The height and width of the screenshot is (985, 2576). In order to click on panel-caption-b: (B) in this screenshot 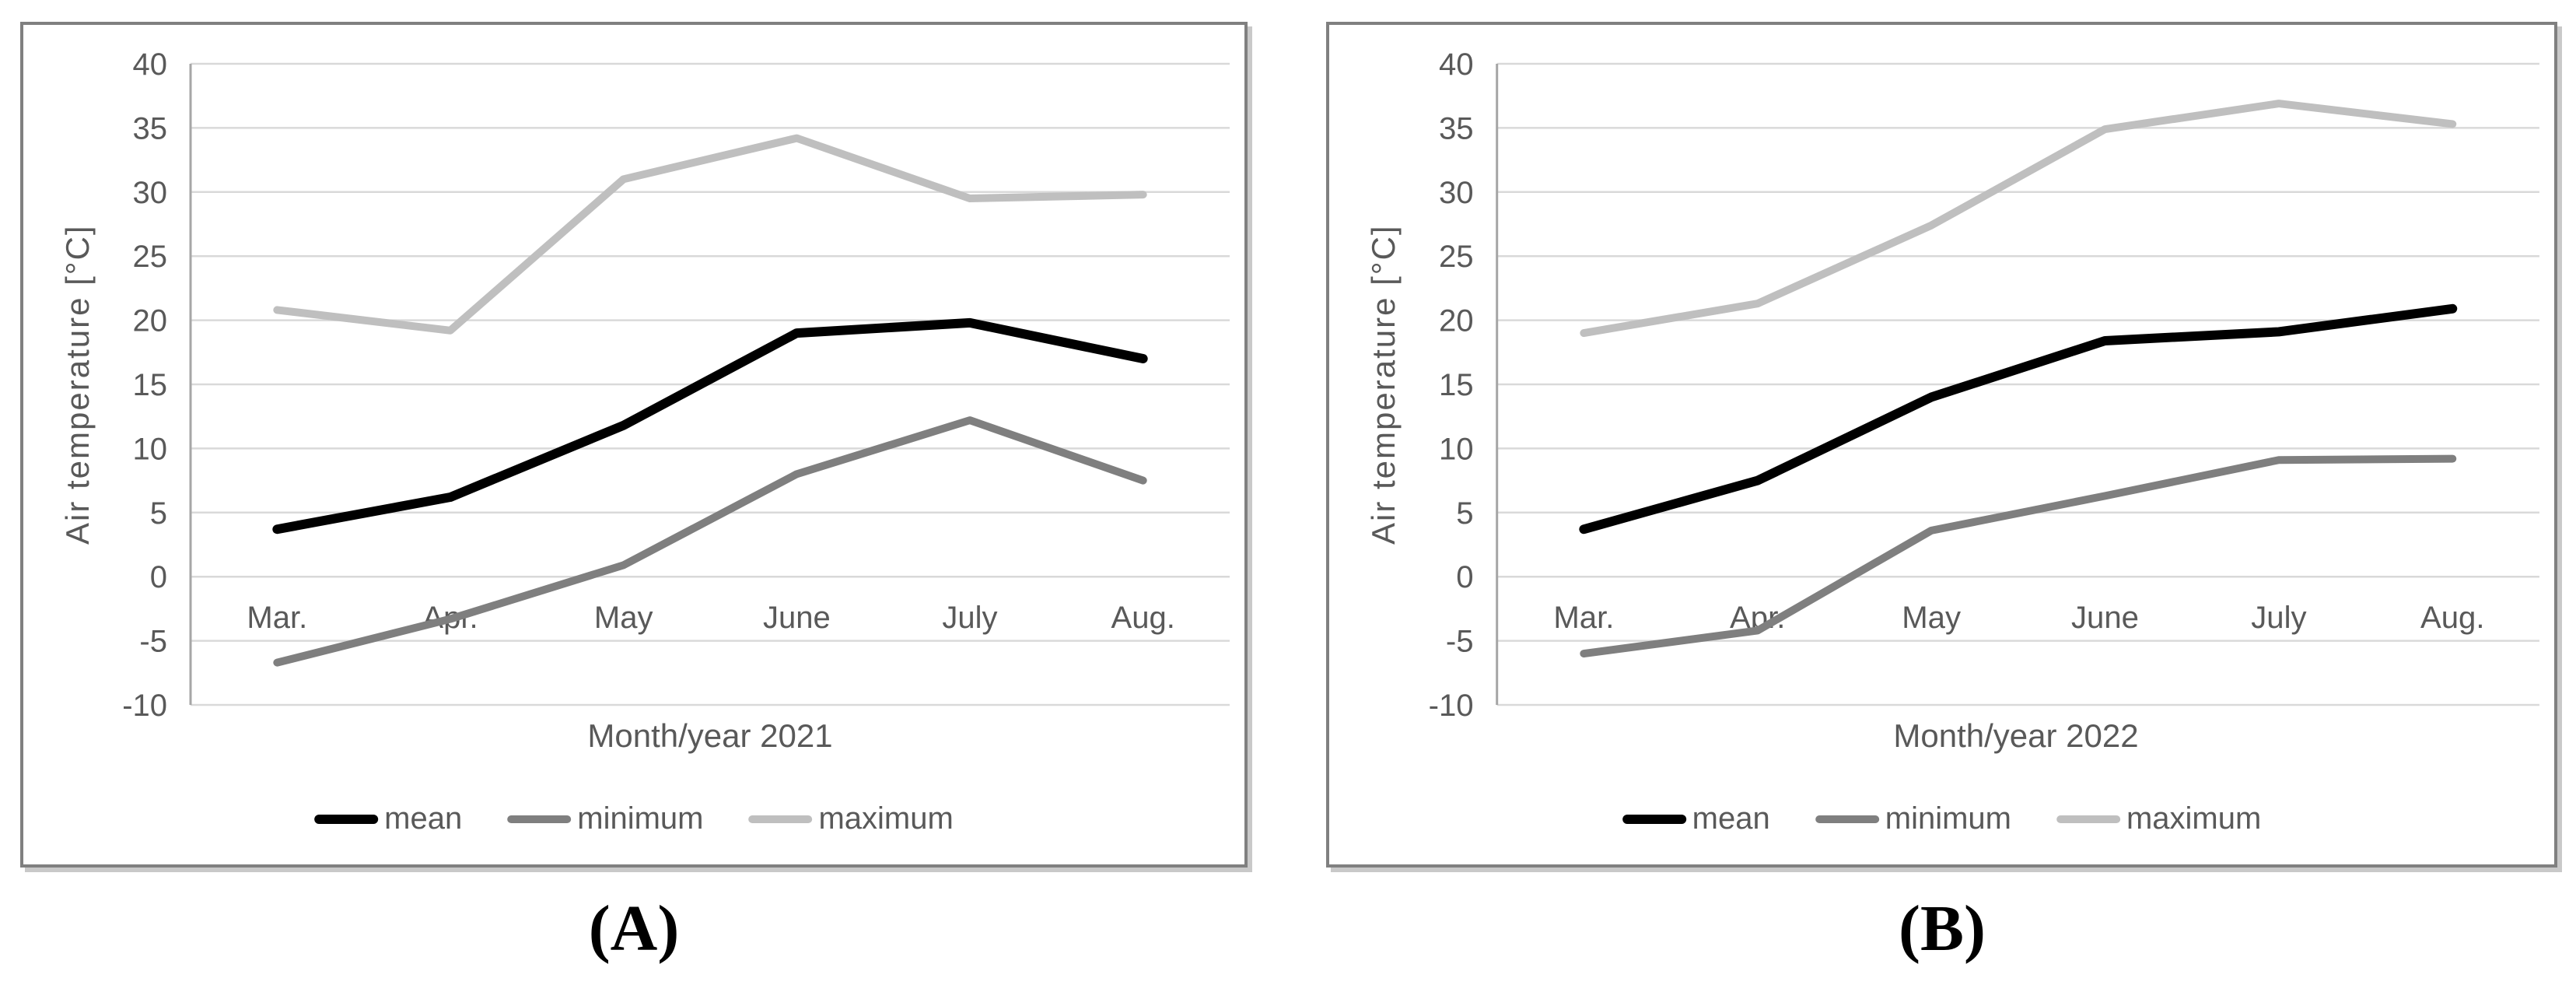, I will do `click(1942, 928)`.